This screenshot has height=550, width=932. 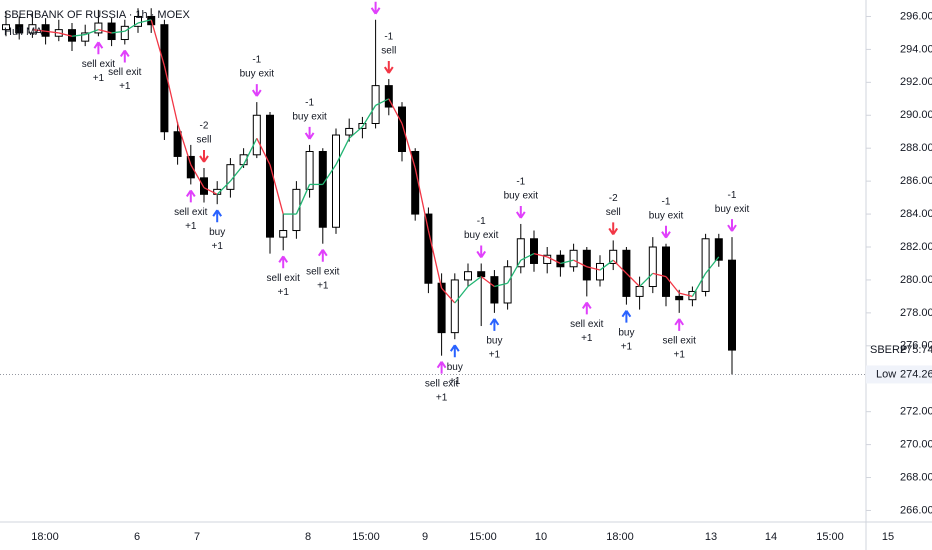 What do you see at coordinates (916, 181) in the screenshot?
I see `y-tick-label: 286.00` at bounding box center [916, 181].